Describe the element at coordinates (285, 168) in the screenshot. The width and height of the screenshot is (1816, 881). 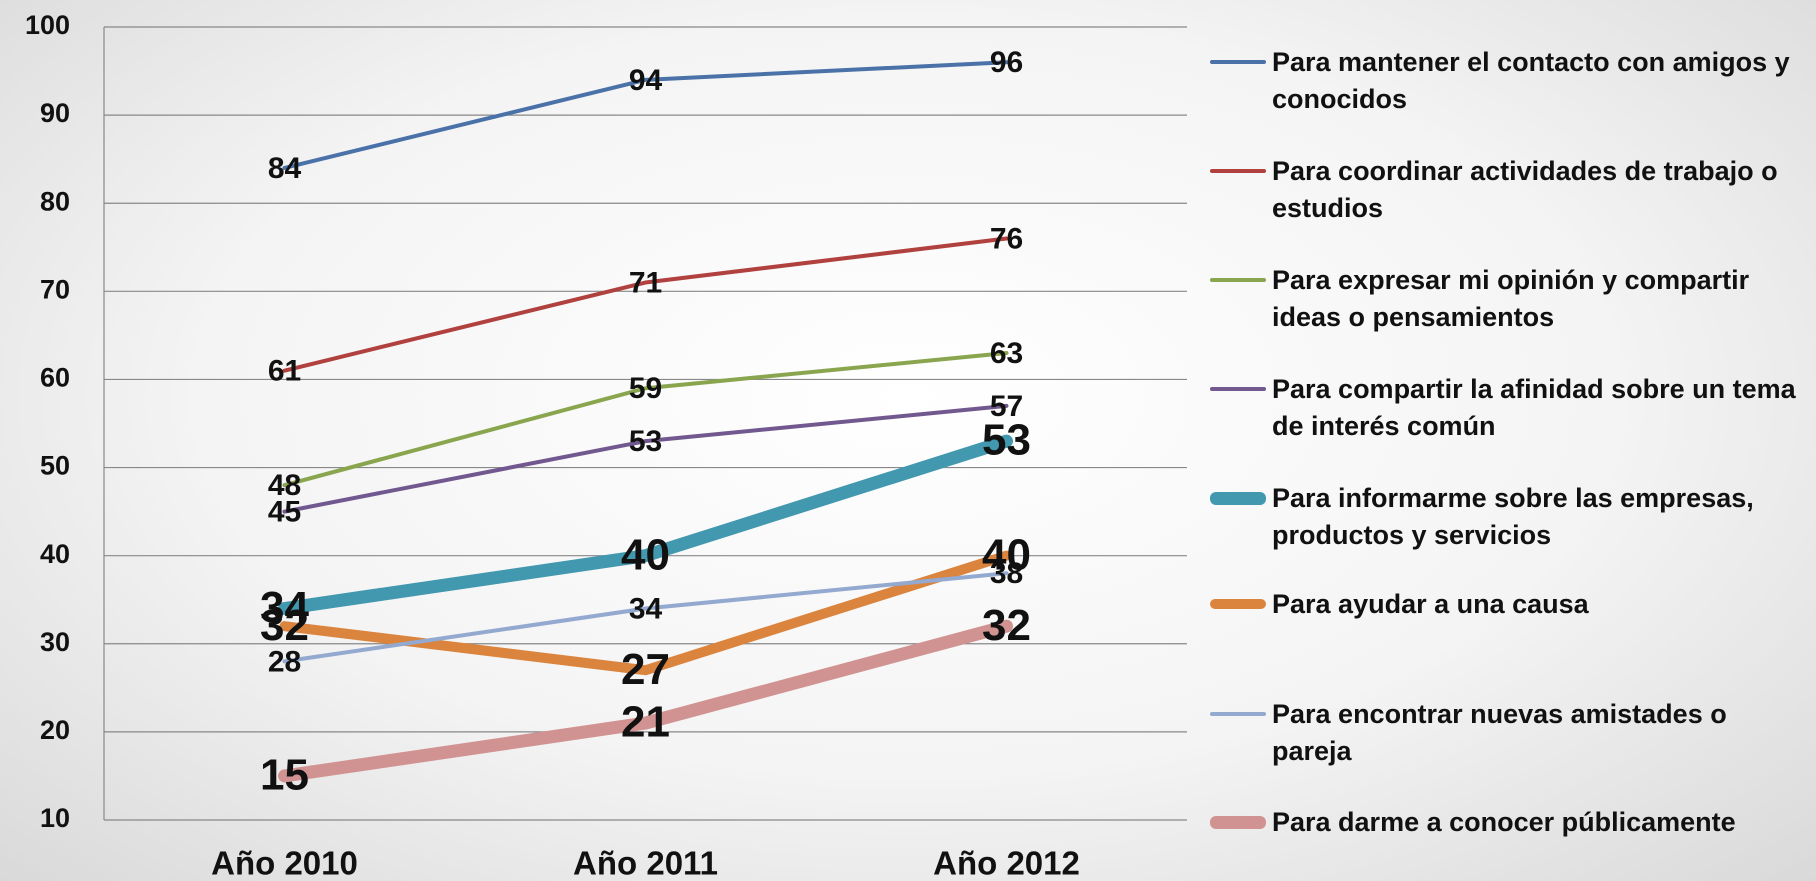
I see `data-label: 84` at that location.